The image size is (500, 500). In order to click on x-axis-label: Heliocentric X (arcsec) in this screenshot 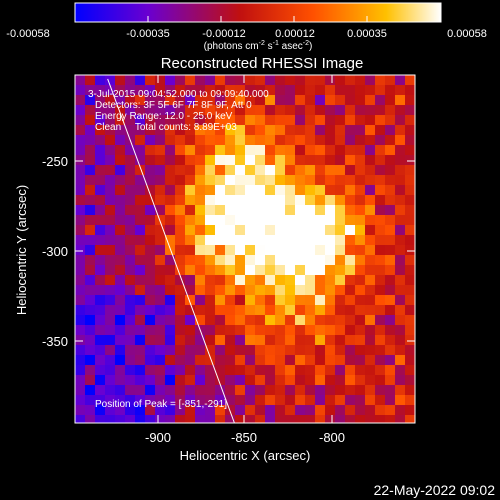, I will do `click(245, 455)`.